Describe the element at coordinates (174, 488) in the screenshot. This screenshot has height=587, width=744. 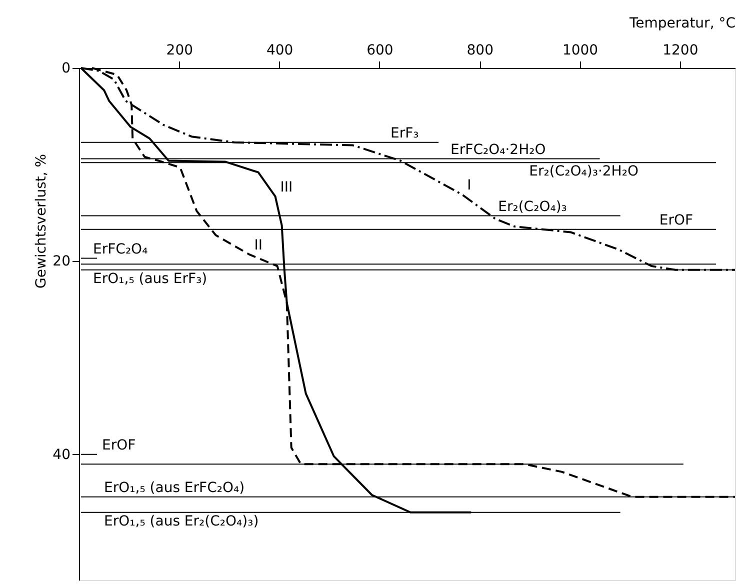
I see `annotation: ErO₁,₅ (aus ErFC₂O₄)` at that location.